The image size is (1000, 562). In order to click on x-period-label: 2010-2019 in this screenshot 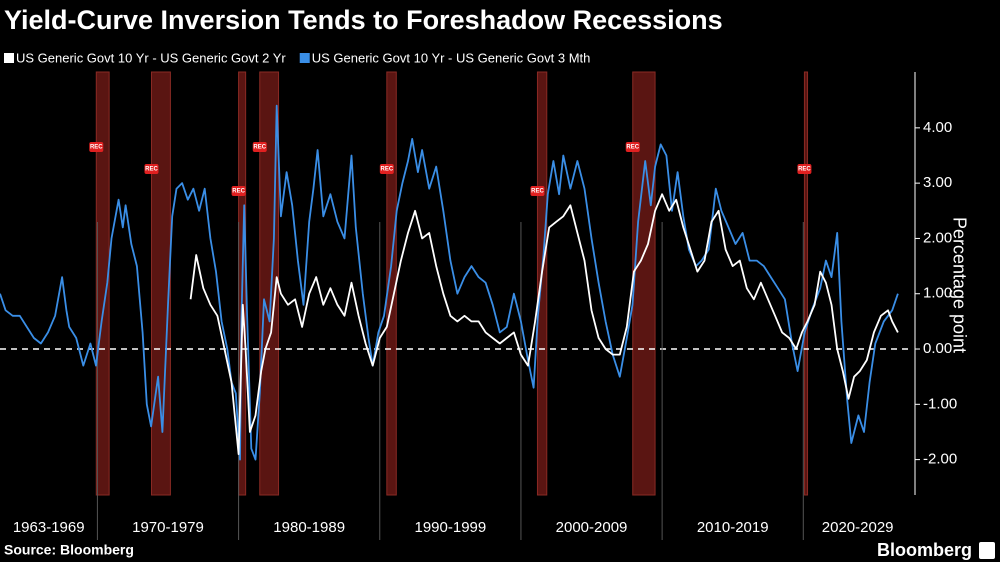, I will do `click(733, 527)`.